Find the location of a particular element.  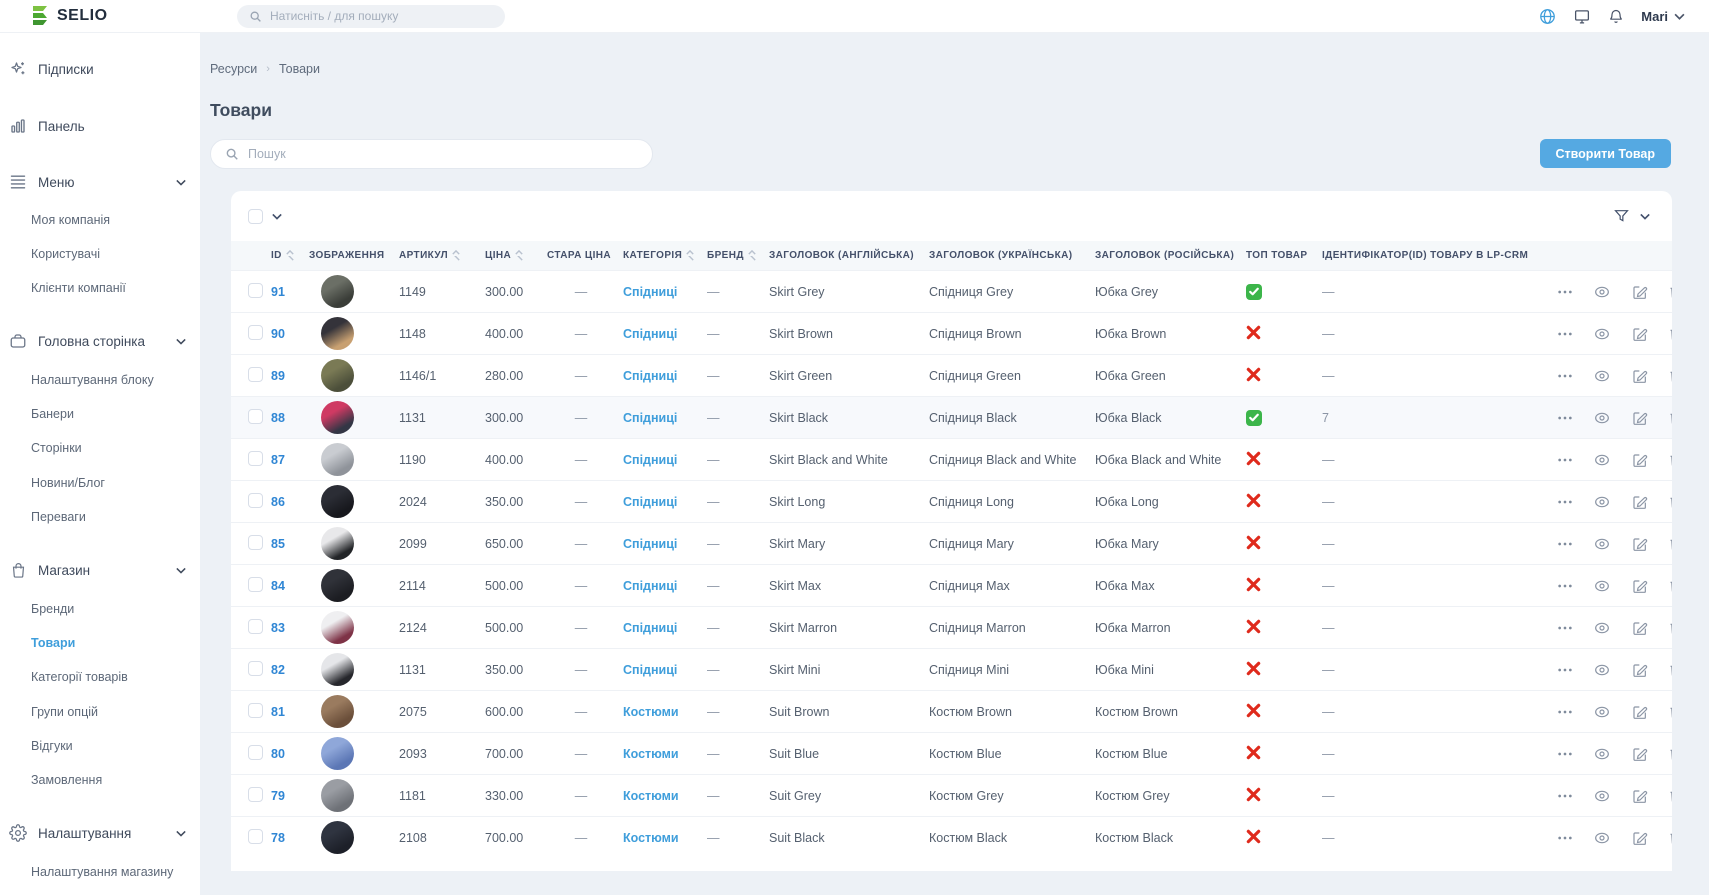

product-id-link: 90 is located at coordinates (278, 333).